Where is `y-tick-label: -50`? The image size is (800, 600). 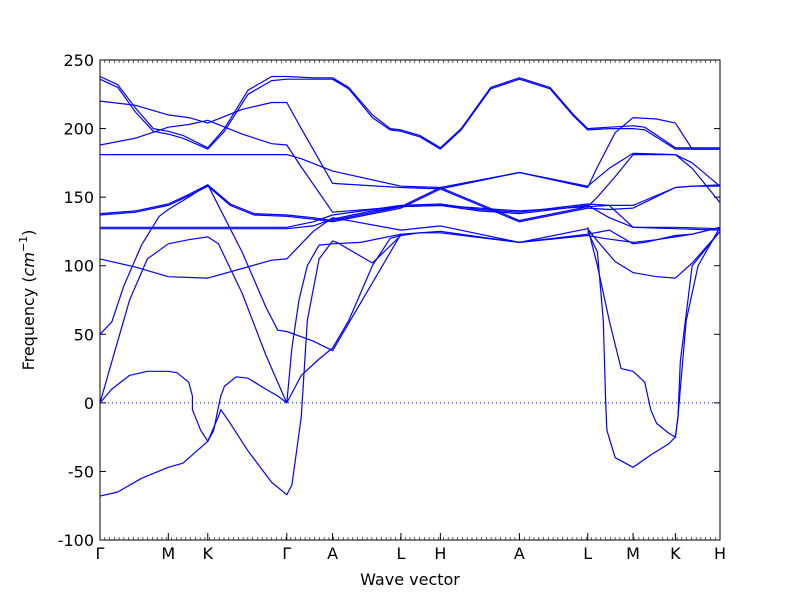
y-tick-label: -50 is located at coordinates (81, 471).